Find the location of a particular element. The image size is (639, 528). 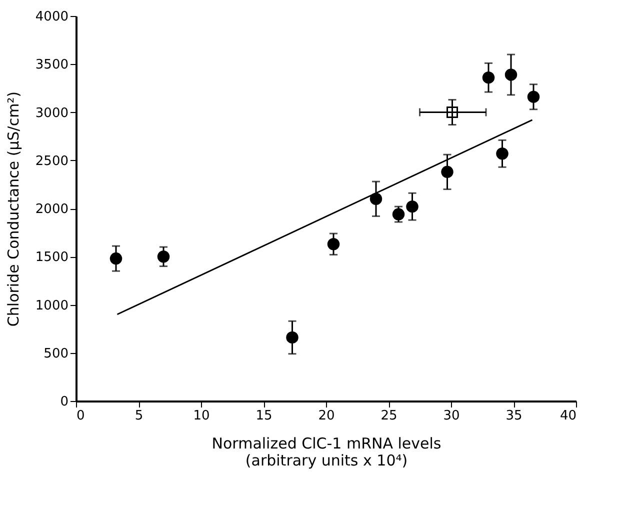

y-tick-label: 2500 is located at coordinates (51, 161).